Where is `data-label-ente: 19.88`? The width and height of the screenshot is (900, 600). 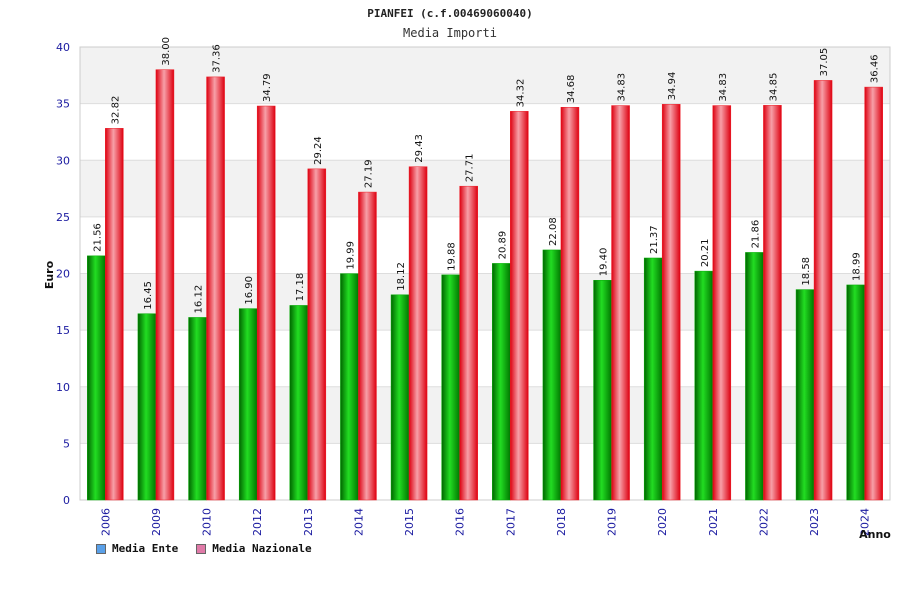
data-label-ente: 19.88 is located at coordinates (452, 256).